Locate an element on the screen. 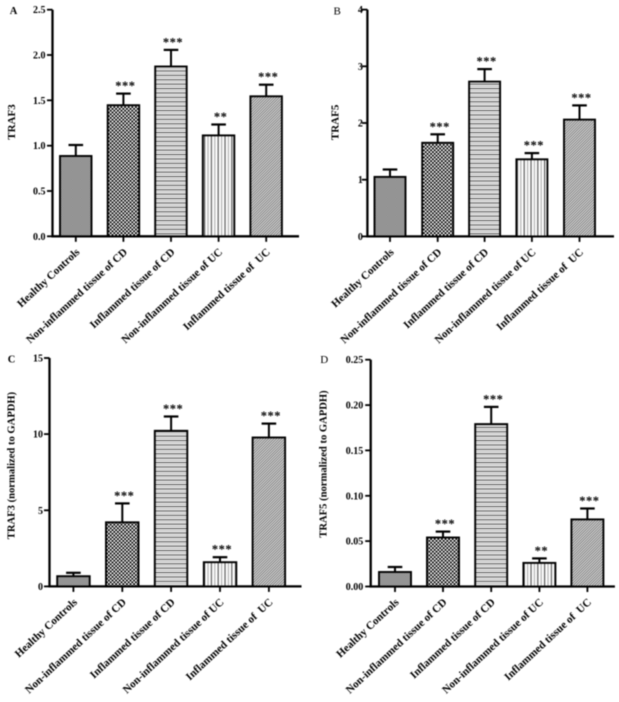 This screenshot has width=619, height=702. svg-text: TRAF3 (normalized to GAPDH) is located at coordinates (12, 465).